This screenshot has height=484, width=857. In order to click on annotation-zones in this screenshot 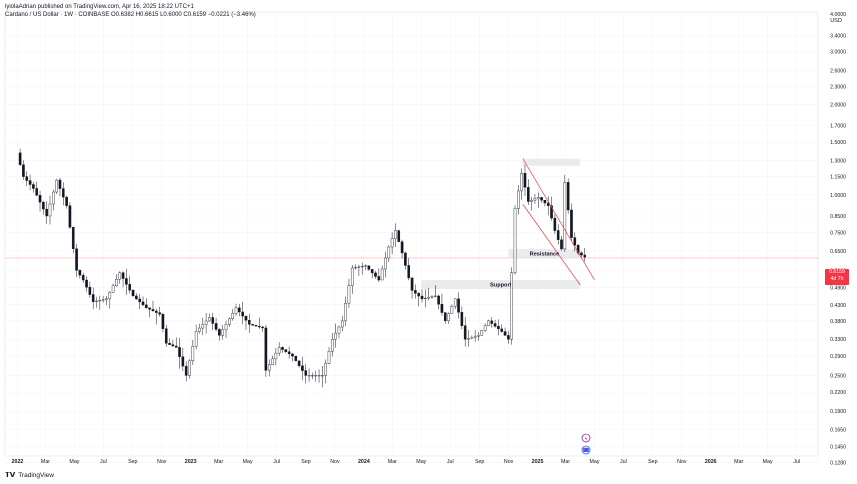, I will do `click(501, 224)`.